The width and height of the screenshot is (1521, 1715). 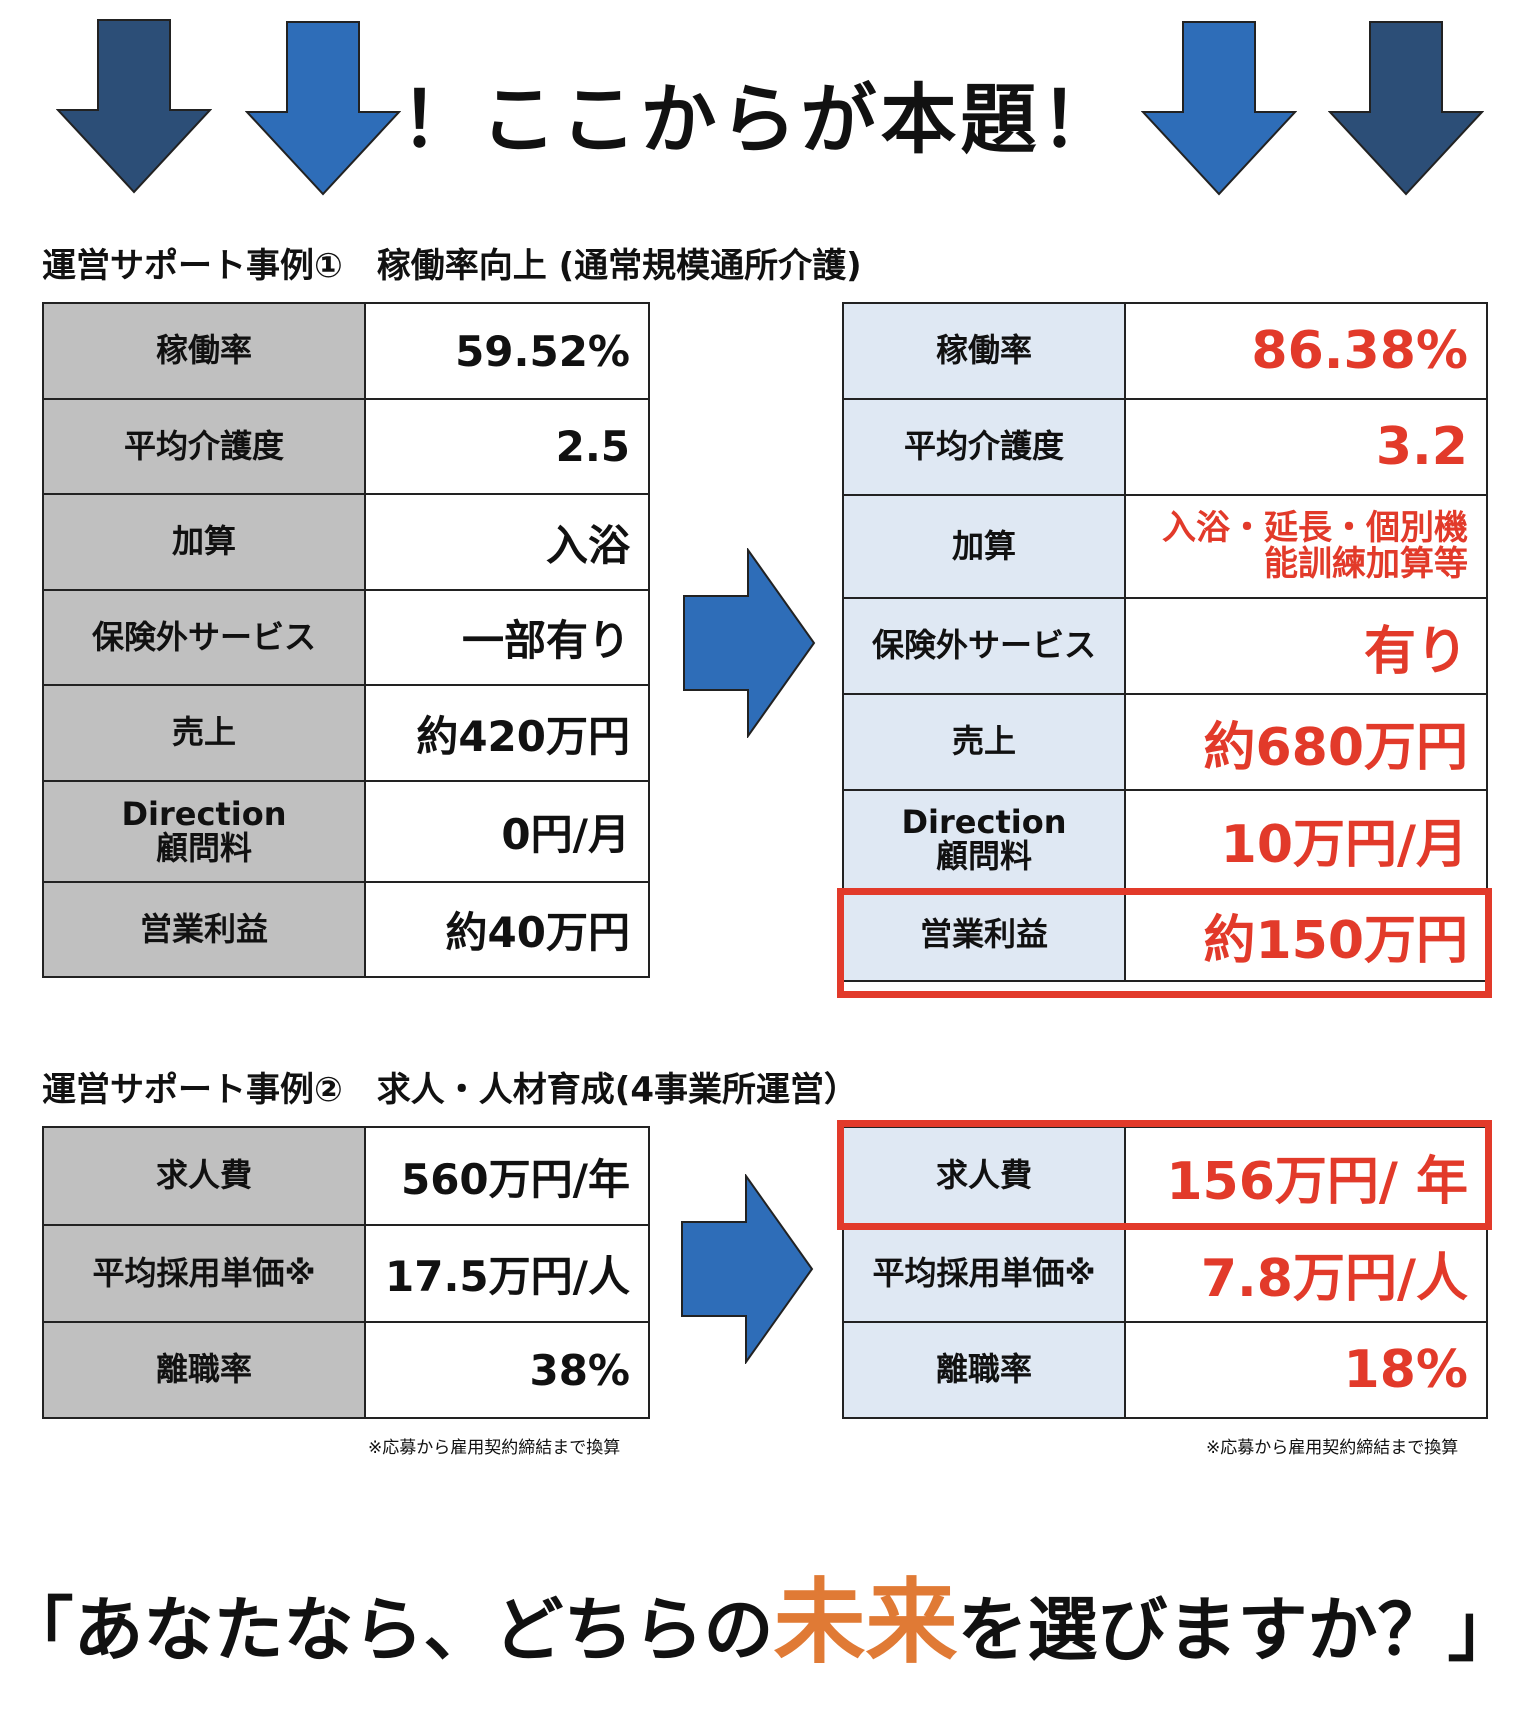 I want to click on table-row: 加算 入浴, so click(x=346, y=542).